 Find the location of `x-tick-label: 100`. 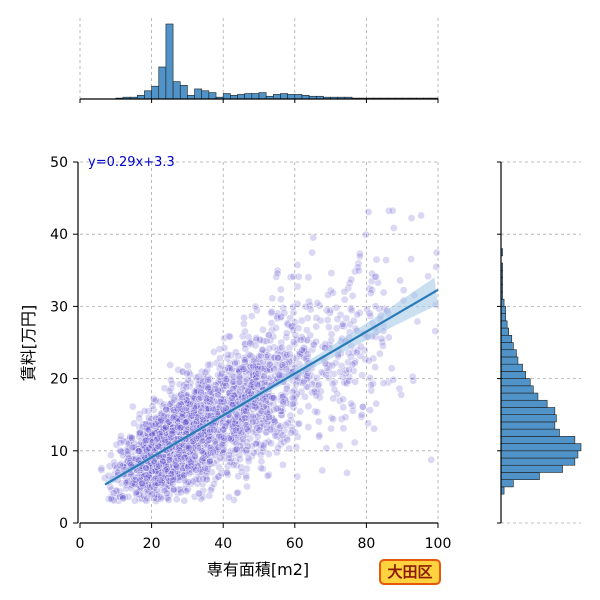

x-tick-label: 100 is located at coordinates (438, 544).